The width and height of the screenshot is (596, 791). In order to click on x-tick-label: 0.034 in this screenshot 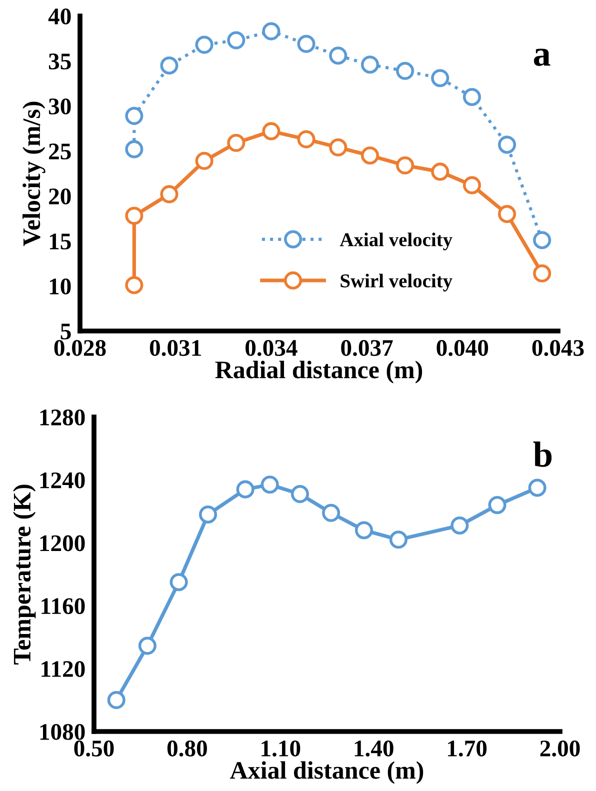, I will do `click(272, 348)`.